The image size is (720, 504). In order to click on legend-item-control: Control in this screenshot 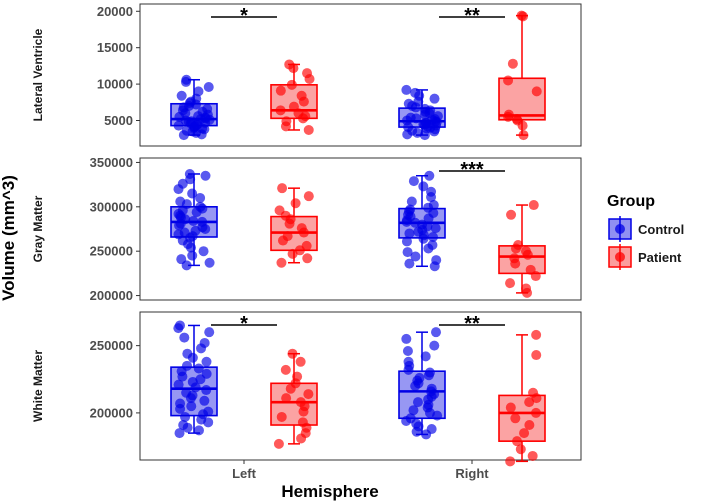, I will do `click(646, 229)`.